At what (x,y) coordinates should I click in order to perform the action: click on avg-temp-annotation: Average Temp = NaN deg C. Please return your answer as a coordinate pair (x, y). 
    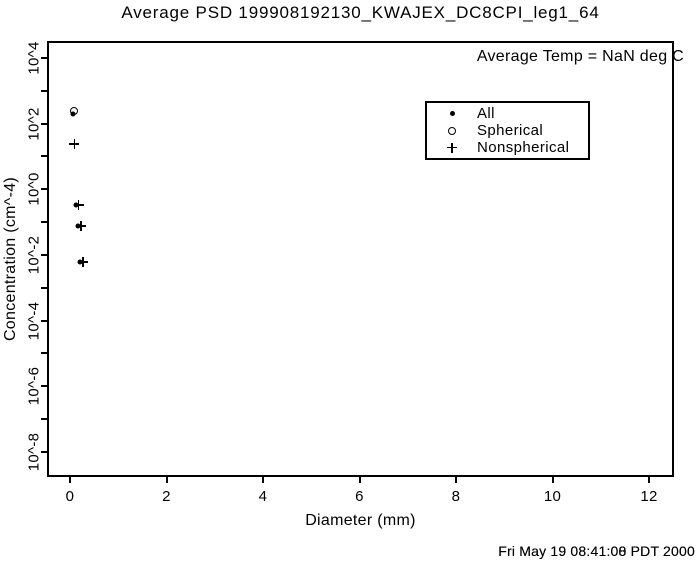
    Looking at the image, I should click on (580, 56).